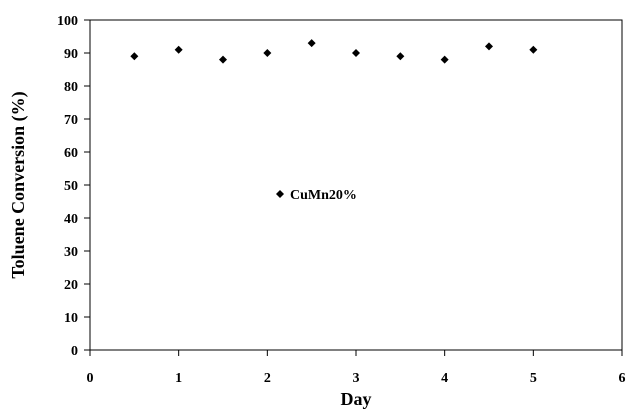 This screenshot has height=410, width=626. Describe the element at coordinates (323, 195) in the screenshot. I see `legend-label: CuMn20%` at that location.